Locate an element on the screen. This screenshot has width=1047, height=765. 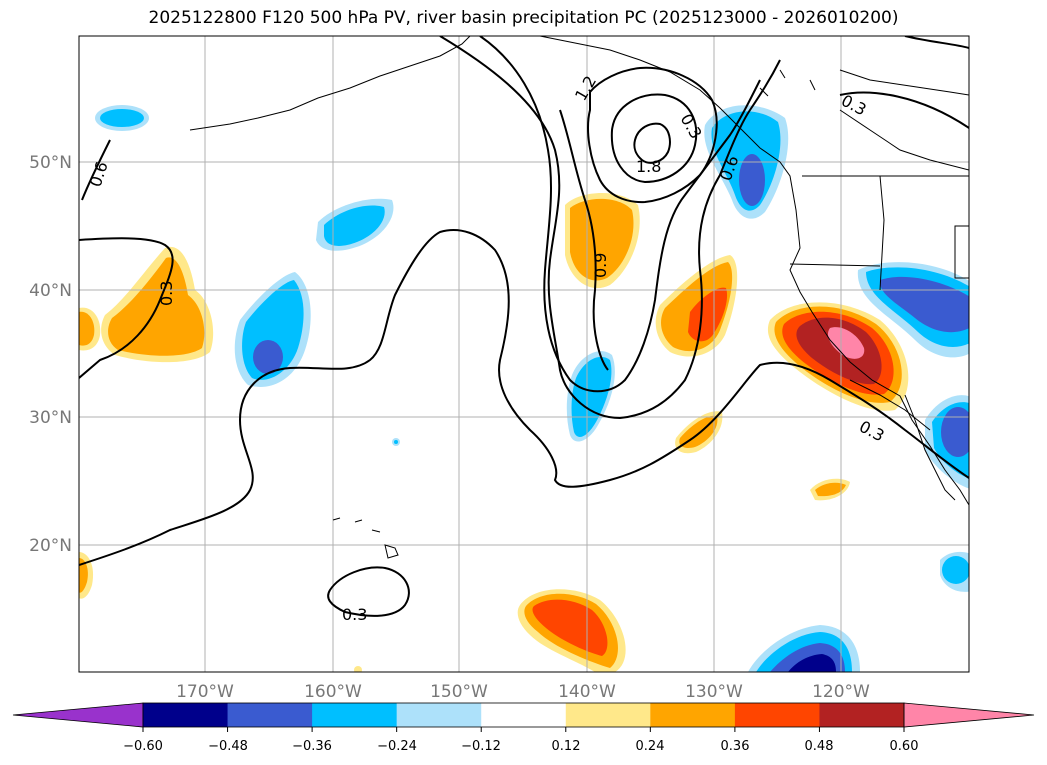
negative-patch-north-pacific is located at coordinates (355, 224).